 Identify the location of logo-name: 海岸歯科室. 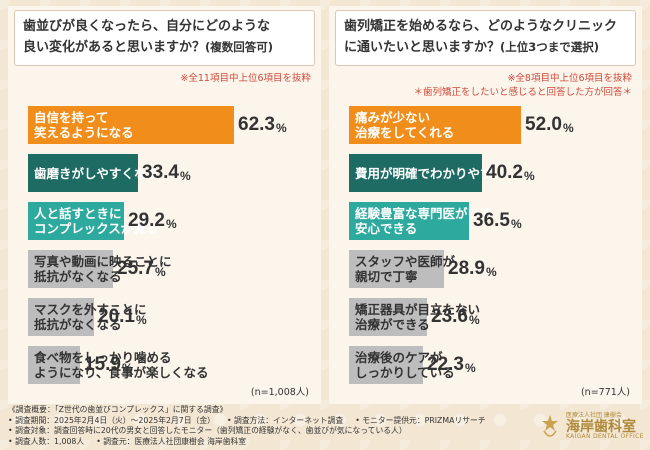
(601, 426).